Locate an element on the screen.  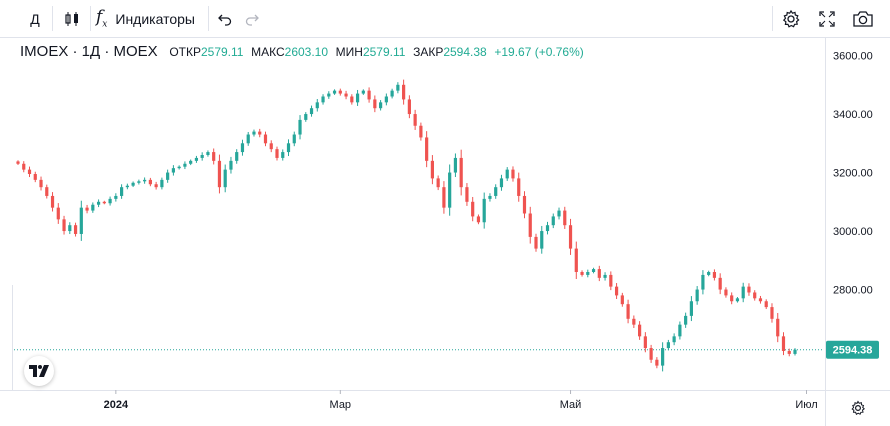
redo-icon is located at coordinates (252, 20).